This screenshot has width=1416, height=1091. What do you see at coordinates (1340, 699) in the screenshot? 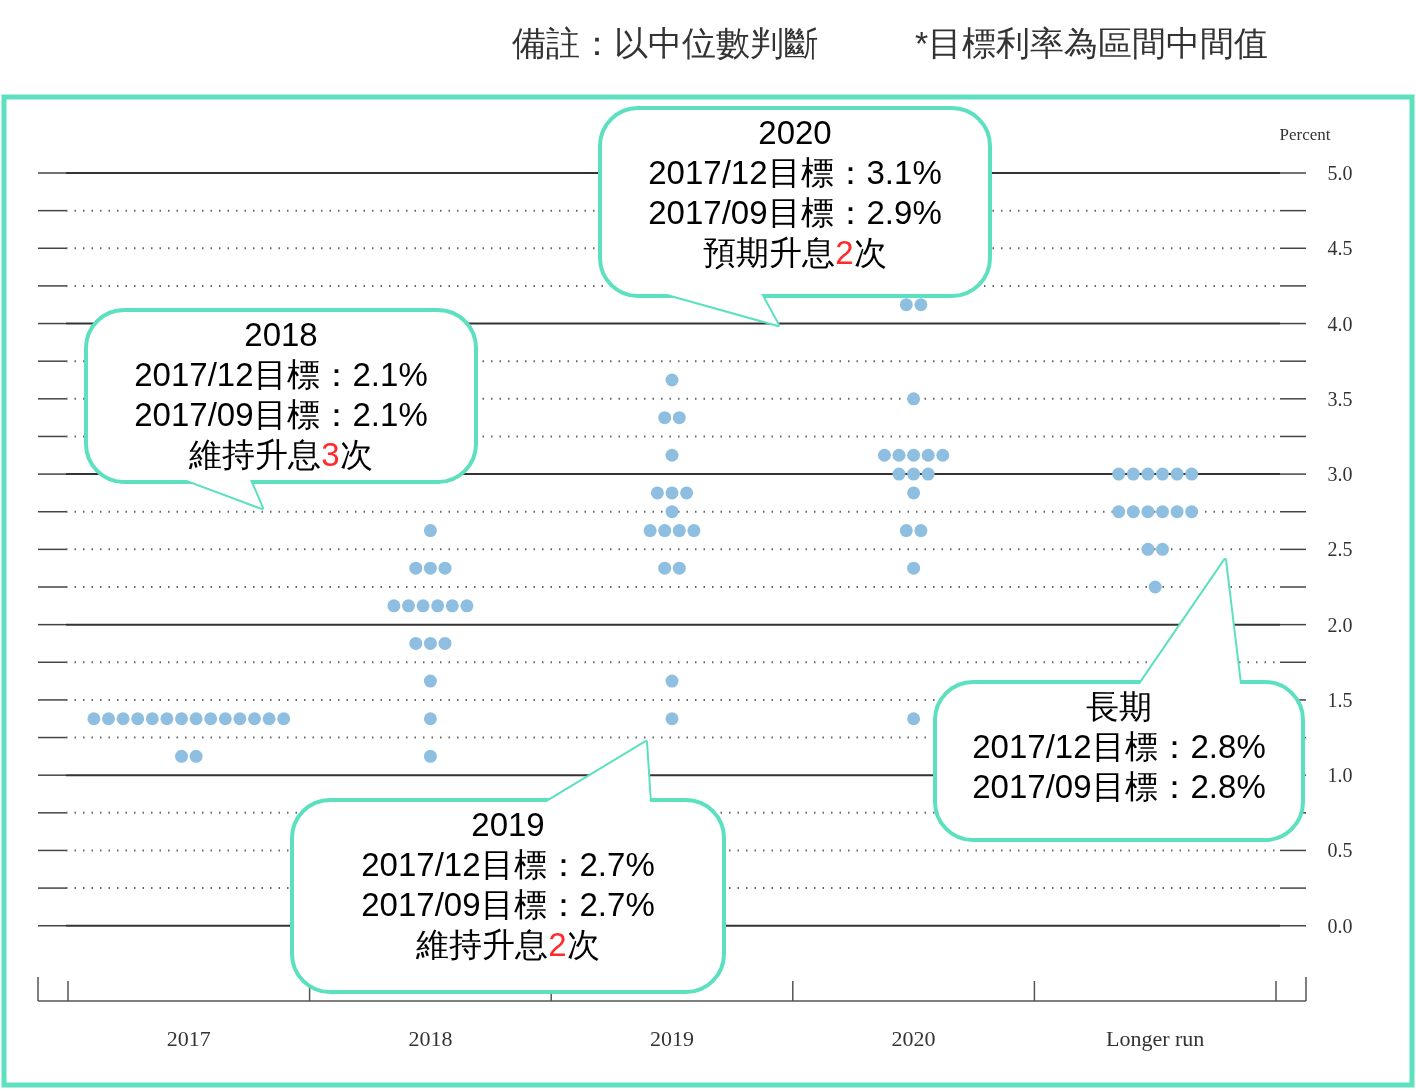
I see `y-tick-label: 1.5` at bounding box center [1340, 699].